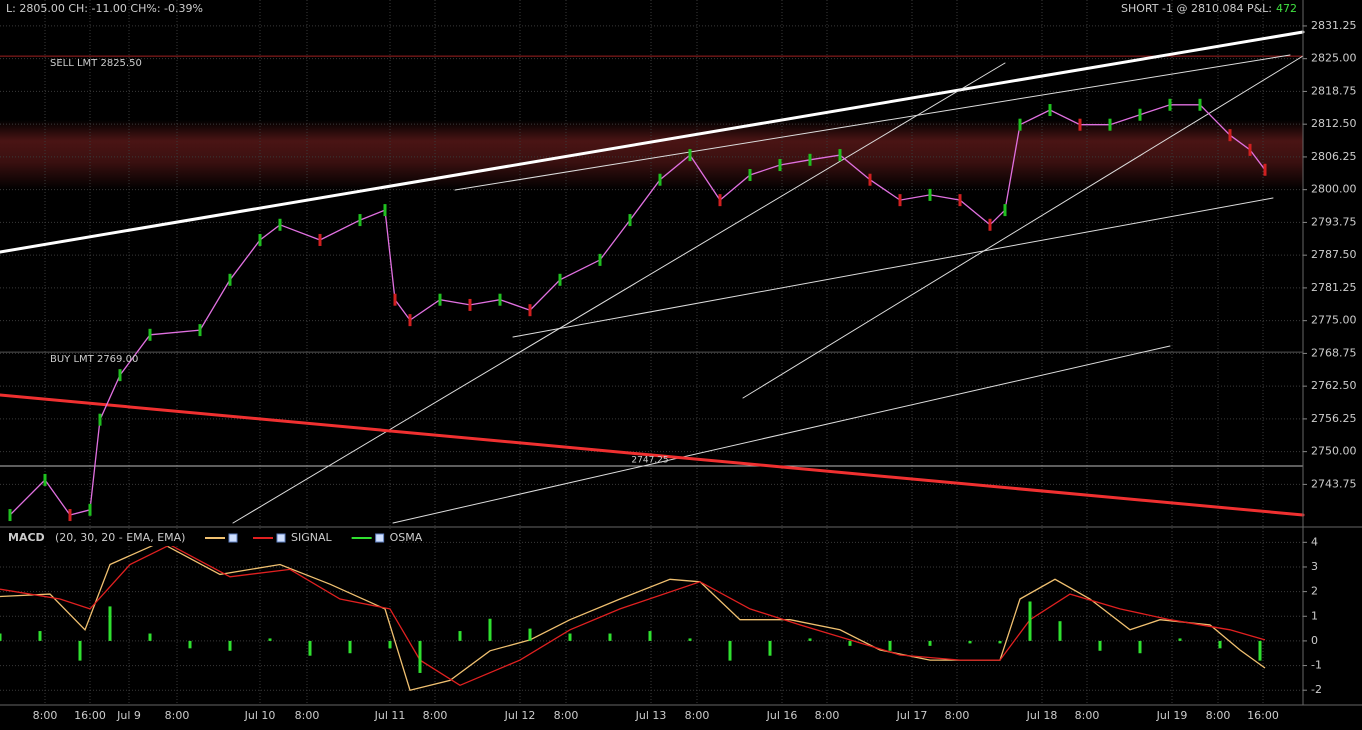 The width and height of the screenshot is (1362, 730). I want to click on order-label: 2747.25, so click(649, 461).